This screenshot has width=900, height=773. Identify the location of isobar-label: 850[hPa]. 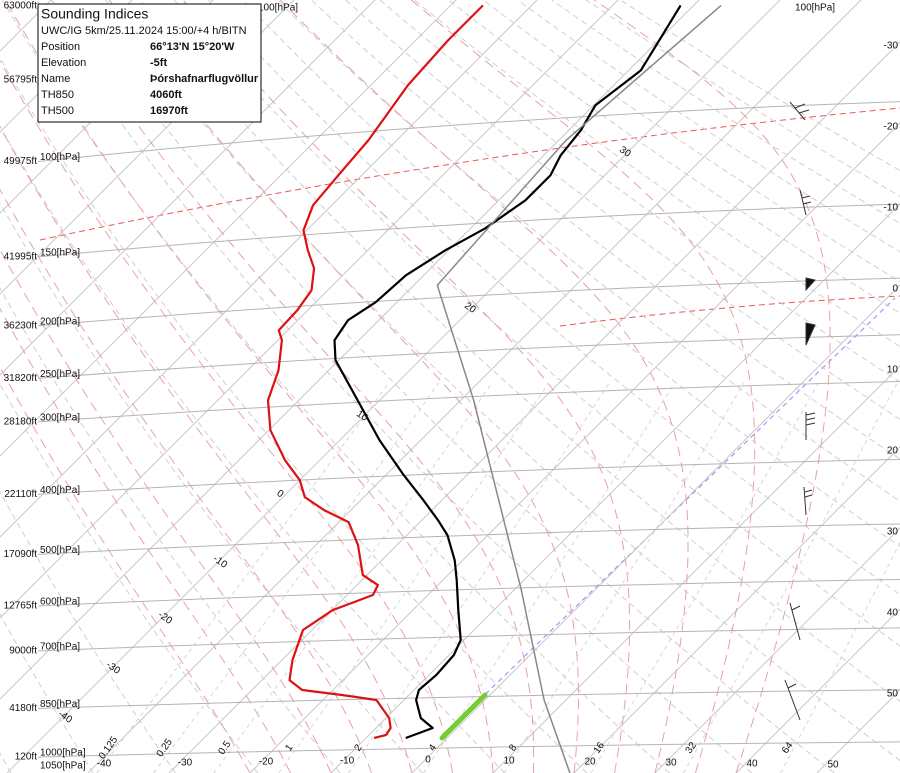
(60, 704).